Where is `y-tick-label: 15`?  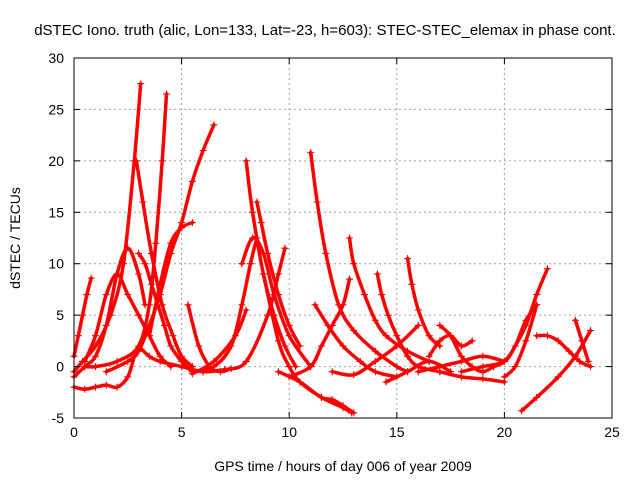
y-tick-label: 15 is located at coordinates (56, 212).